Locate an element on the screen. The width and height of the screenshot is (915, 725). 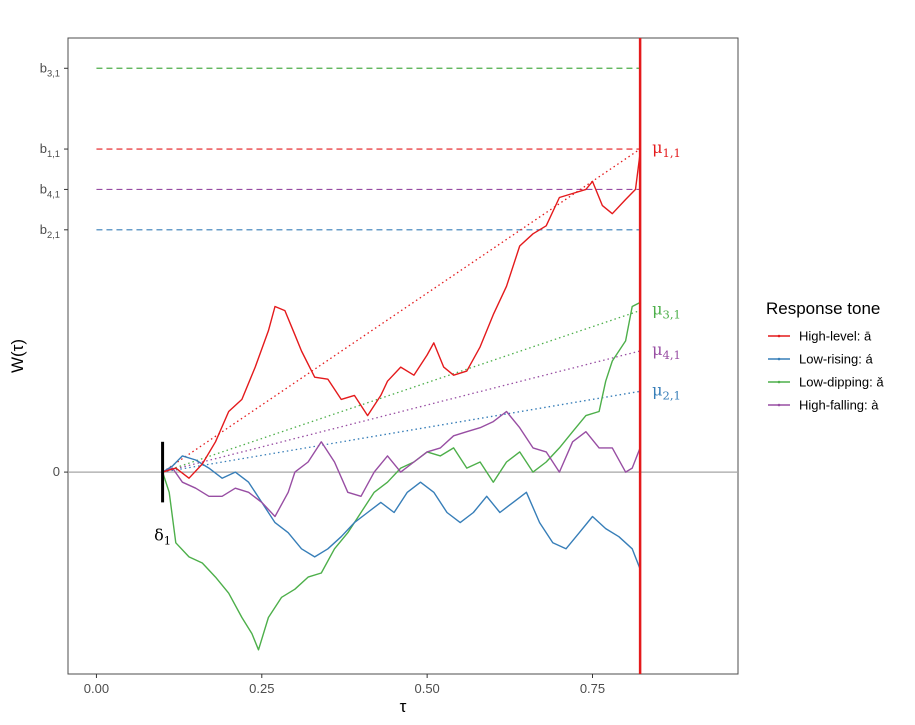
drift-label-4: μ4,1 is located at coordinates (666, 351).